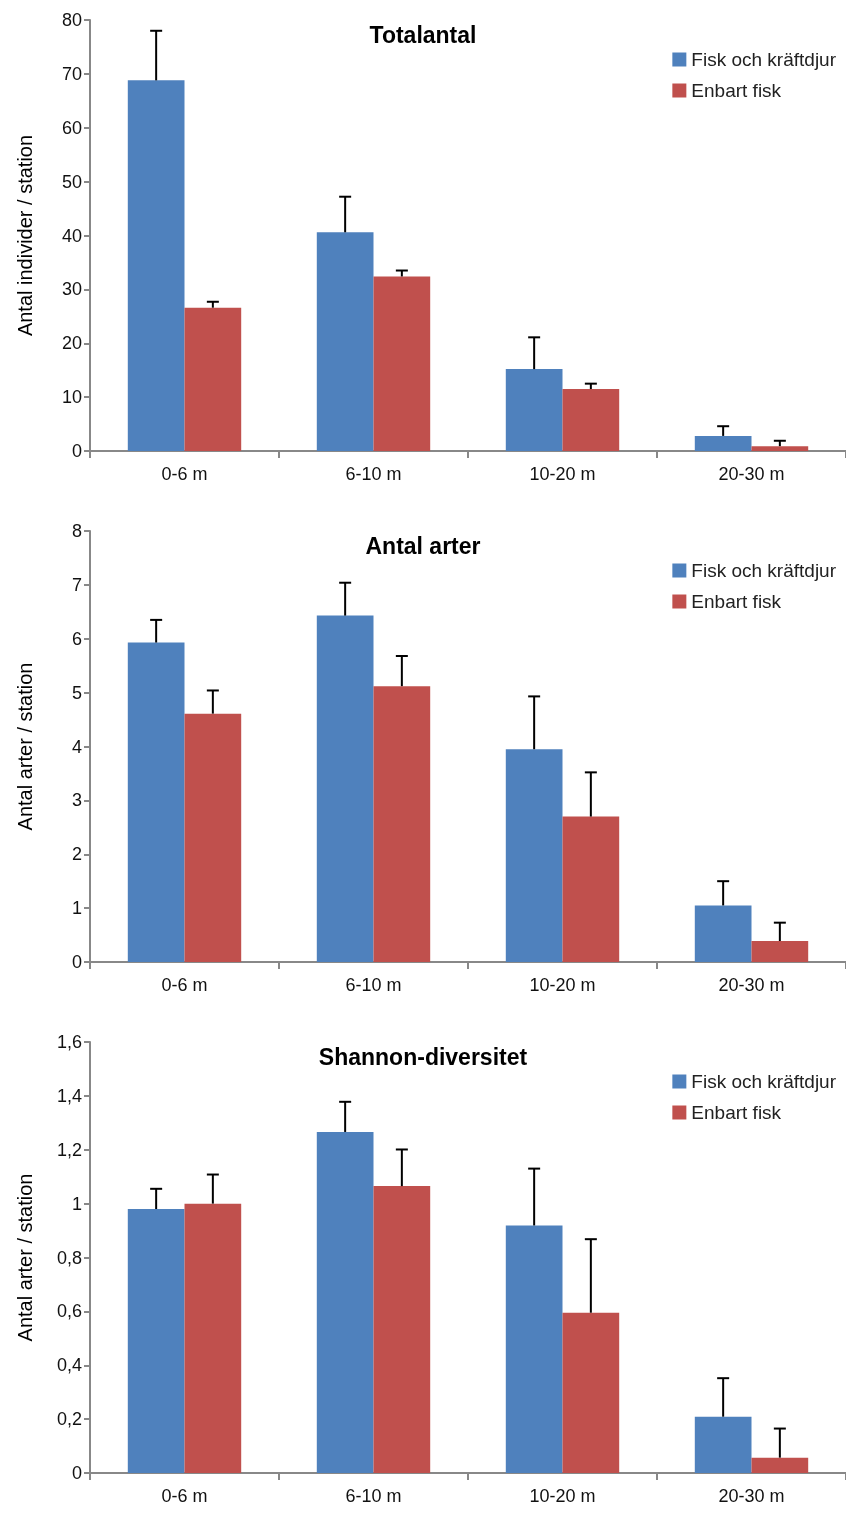  Describe the element at coordinates (76, 692) in the screenshot. I see `y-tick-label: 5` at that location.